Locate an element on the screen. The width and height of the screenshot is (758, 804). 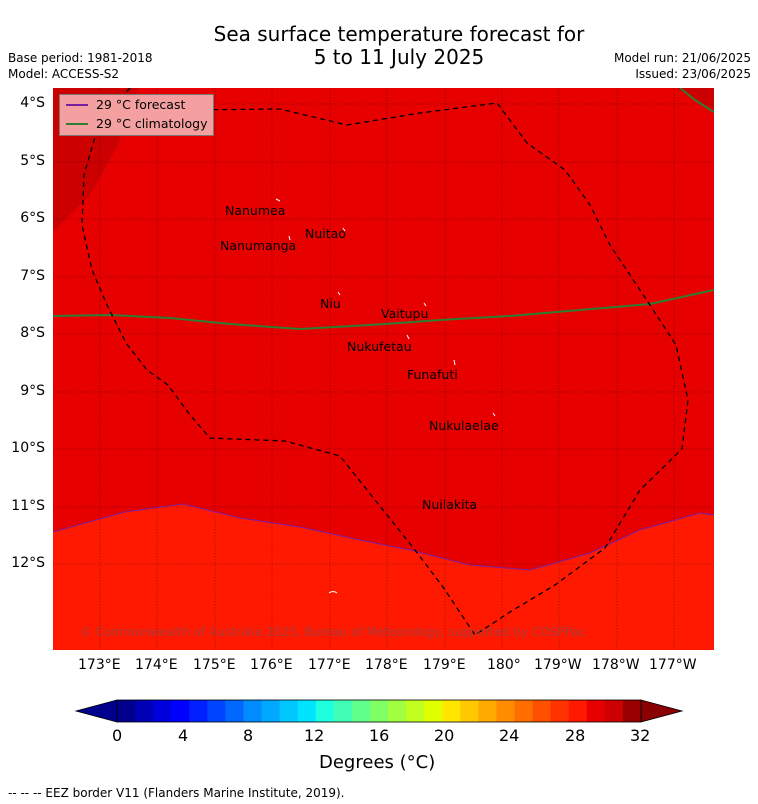
colorbar-tick-label: 0 is located at coordinates (117, 735).